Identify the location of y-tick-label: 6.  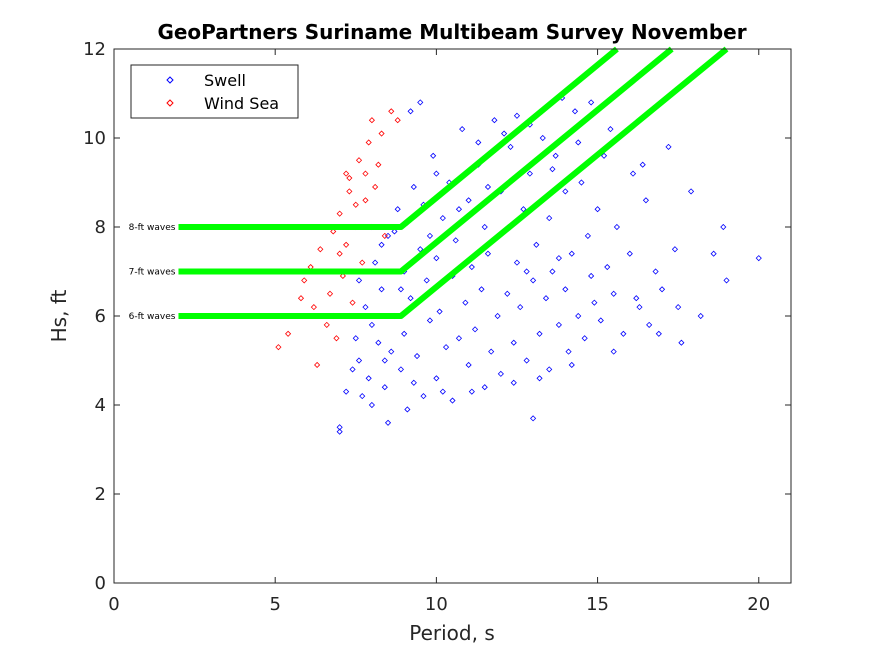
(100, 316).